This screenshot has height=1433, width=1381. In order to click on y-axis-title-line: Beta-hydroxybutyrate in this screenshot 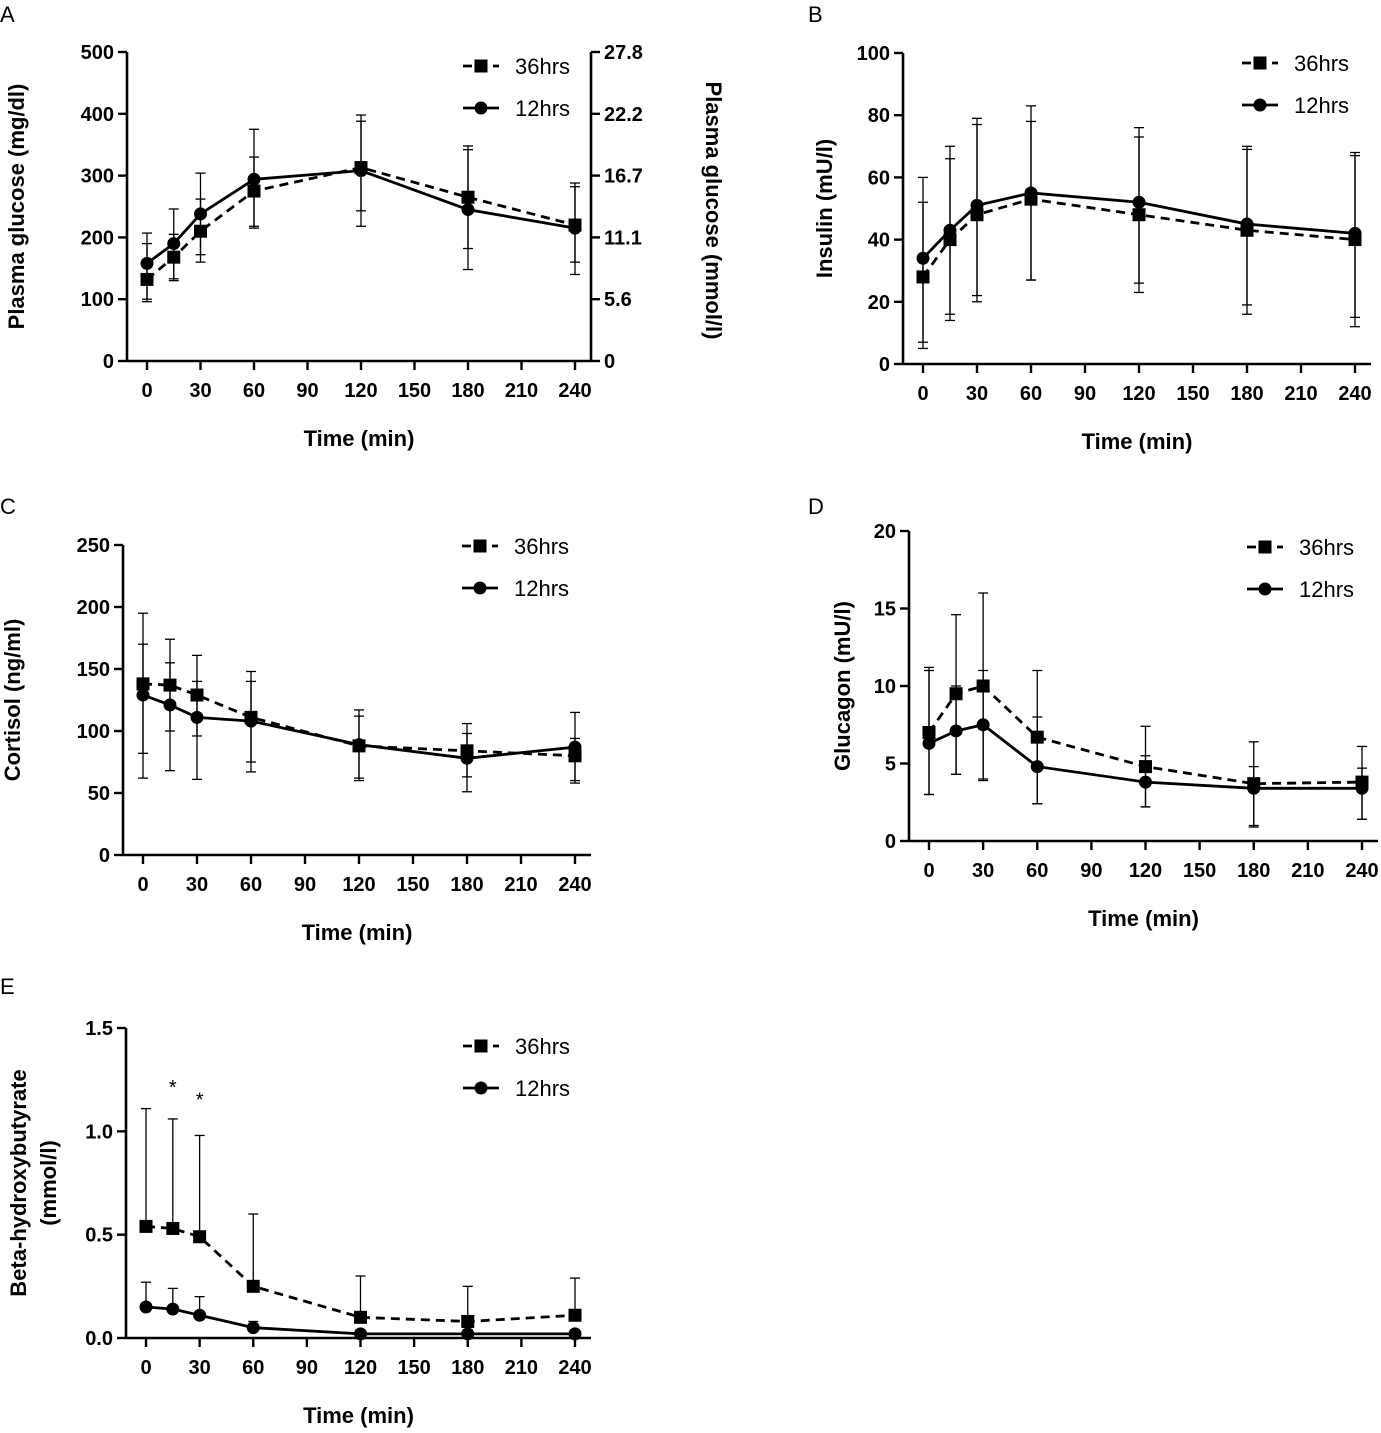, I will do `click(18, 1182)`.